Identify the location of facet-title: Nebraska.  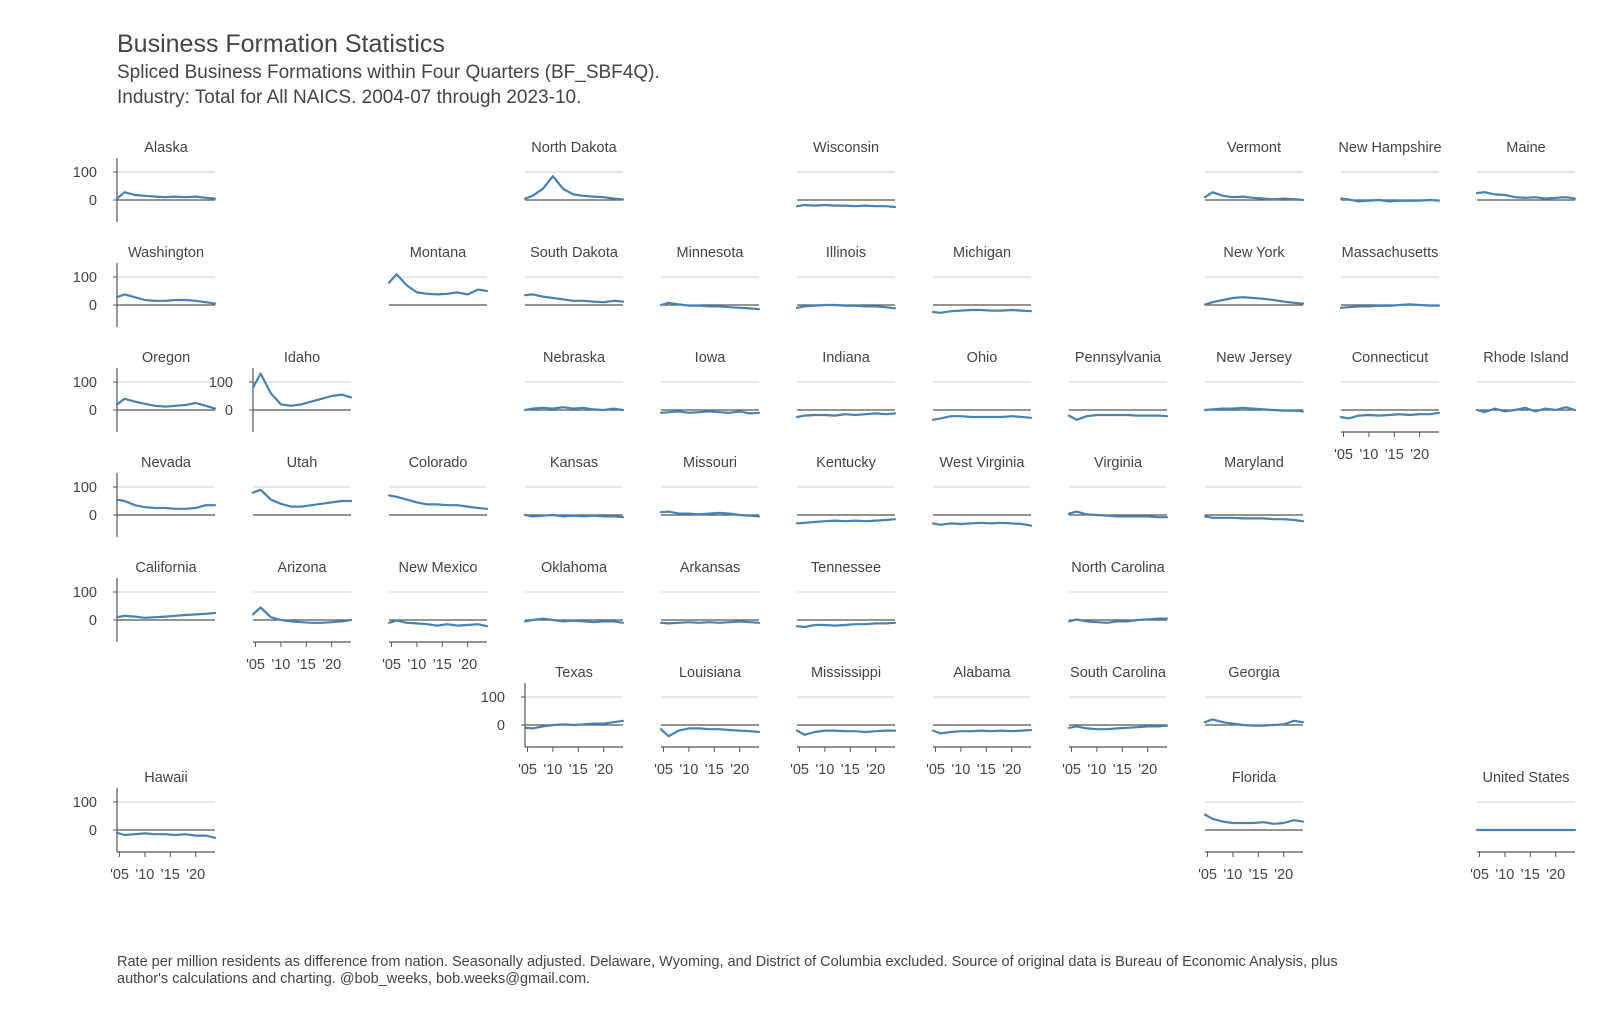
(574, 358).